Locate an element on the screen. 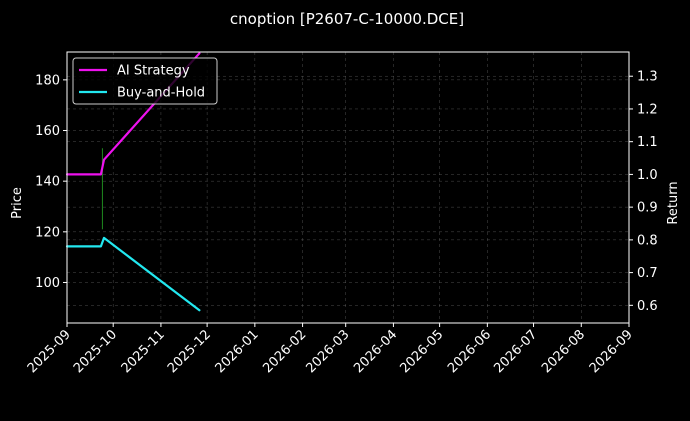 This screenshot has width=690, height=421. legend-box is located at coordinates (145, 81).